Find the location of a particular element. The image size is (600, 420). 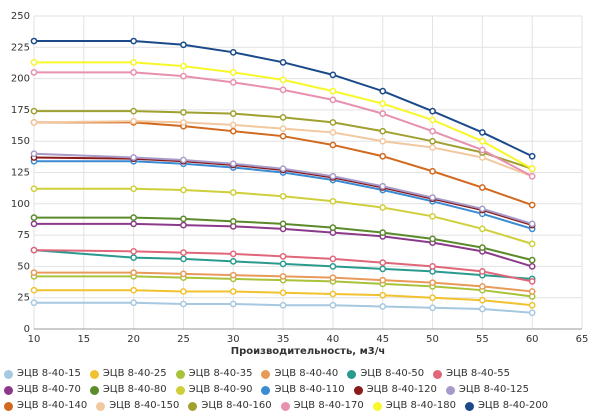

y-tick-label: 100 is located at coordinates (20, 204).